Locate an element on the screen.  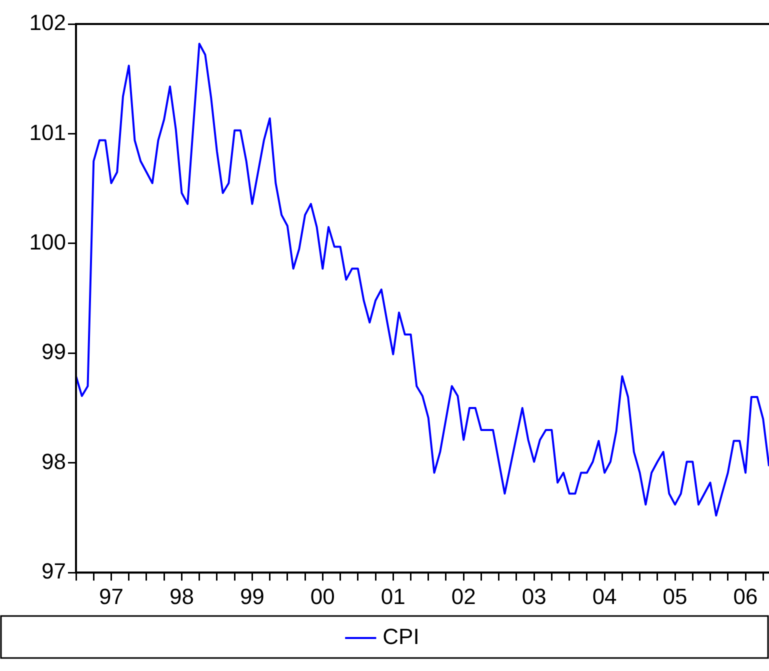
x-tick-label: 06 is located at coordinates (745, 596).